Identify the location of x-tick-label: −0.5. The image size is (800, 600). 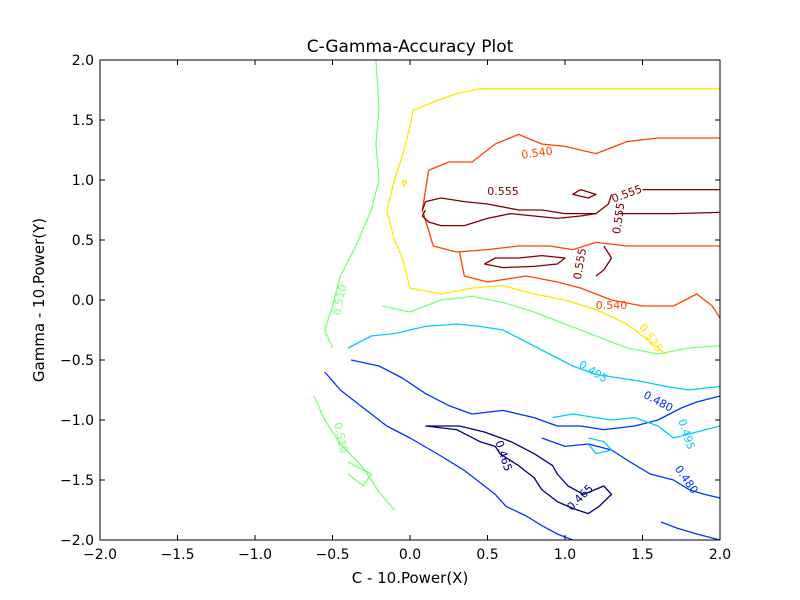
(333, 555).